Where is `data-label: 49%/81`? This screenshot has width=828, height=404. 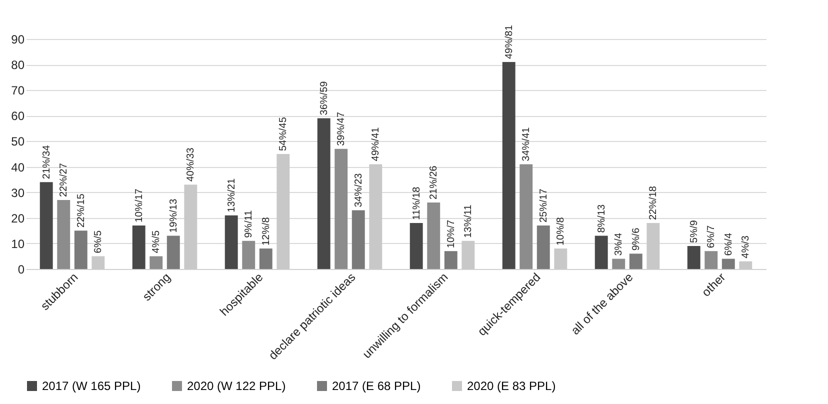 data-label: 49%/81 is located at coordinates (509, 41).